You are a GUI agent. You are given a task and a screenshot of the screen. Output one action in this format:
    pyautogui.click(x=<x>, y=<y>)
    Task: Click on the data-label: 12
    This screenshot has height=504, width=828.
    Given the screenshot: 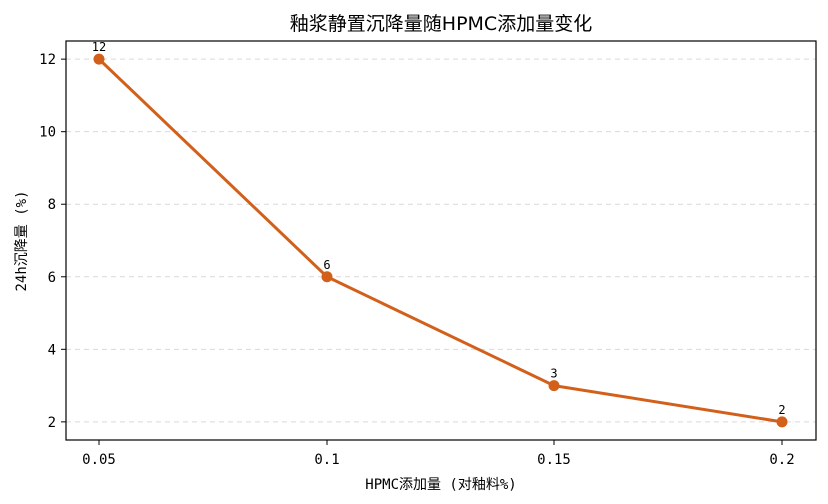 What is the action you would take?
    pyautogui.click(x=99, y=47)
    